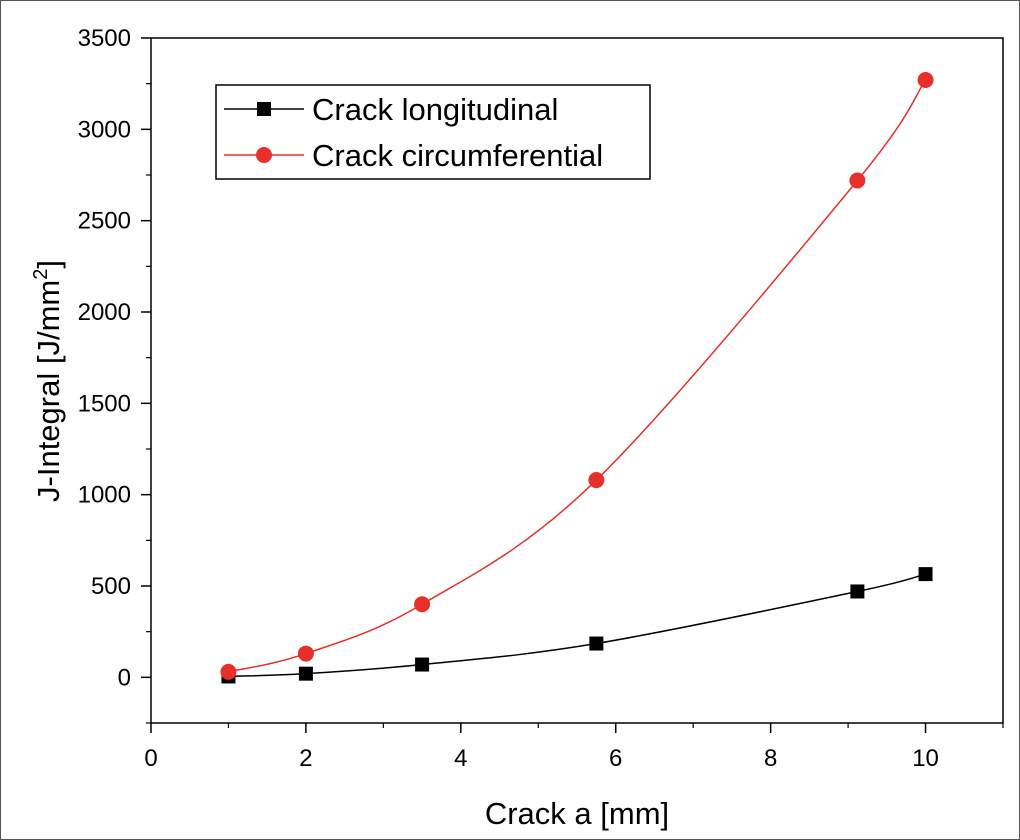 The image size is (1020, 840). Describe the element at coordinates (124, 677) in the screenshot. I see `y-tick-label: 0` at that location.